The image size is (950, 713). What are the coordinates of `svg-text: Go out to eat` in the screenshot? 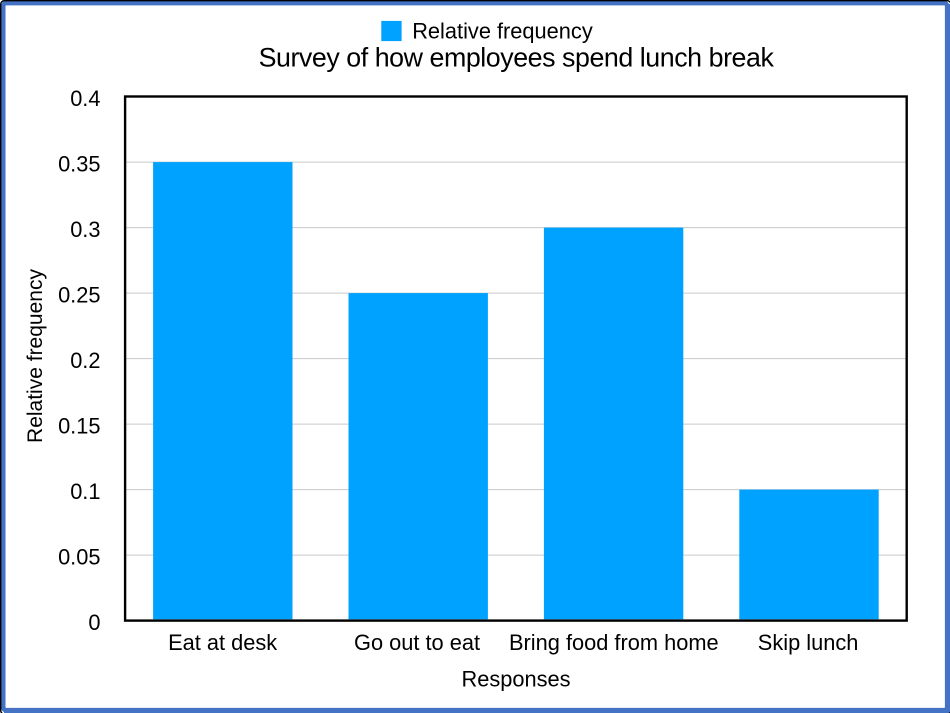 It's located at (417, 642).